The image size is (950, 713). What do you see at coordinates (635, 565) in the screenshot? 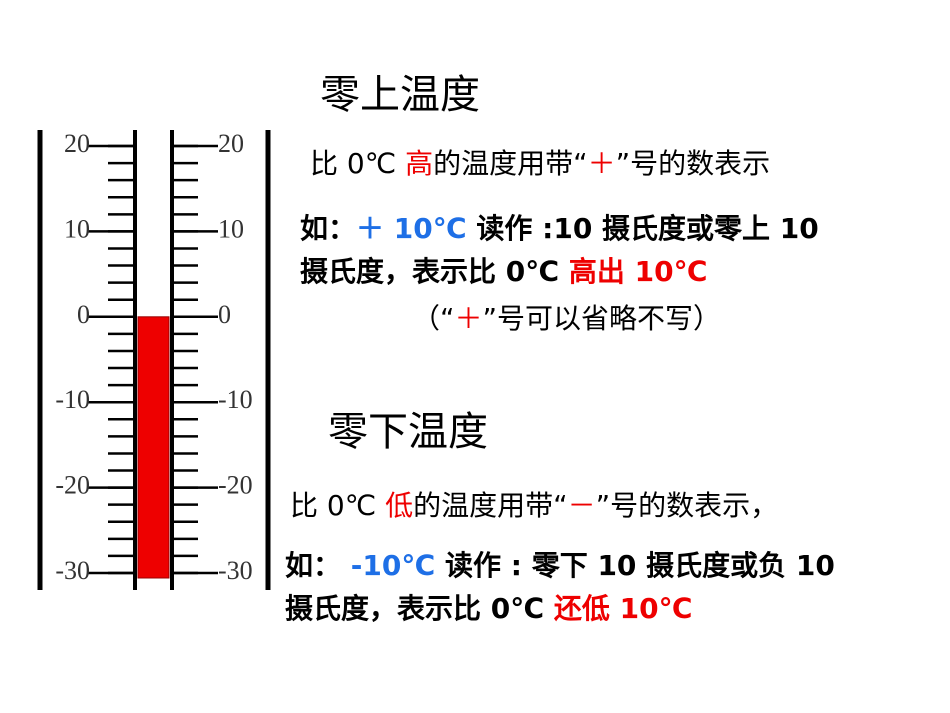
I see `text: 读作 : 零下 10 摄氏度或负 10` at bounding box center [635, 565].